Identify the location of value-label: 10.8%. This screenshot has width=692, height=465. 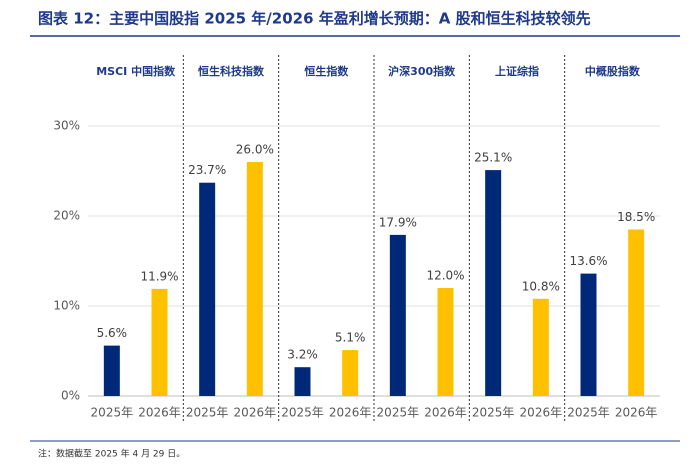
(541, 286).